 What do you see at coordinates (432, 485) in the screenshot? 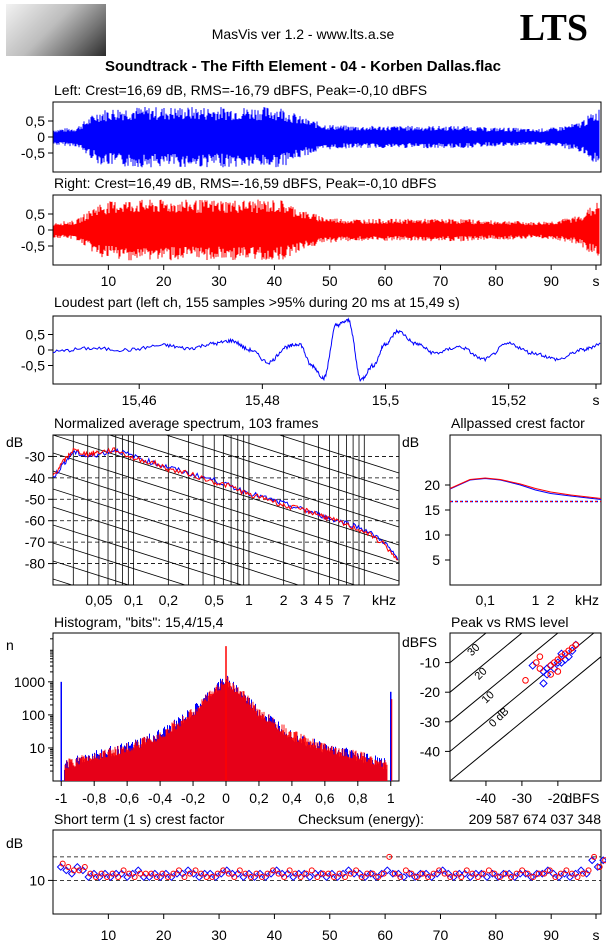
I see `y-tick-label: 20` at bounding box center [432, 485].